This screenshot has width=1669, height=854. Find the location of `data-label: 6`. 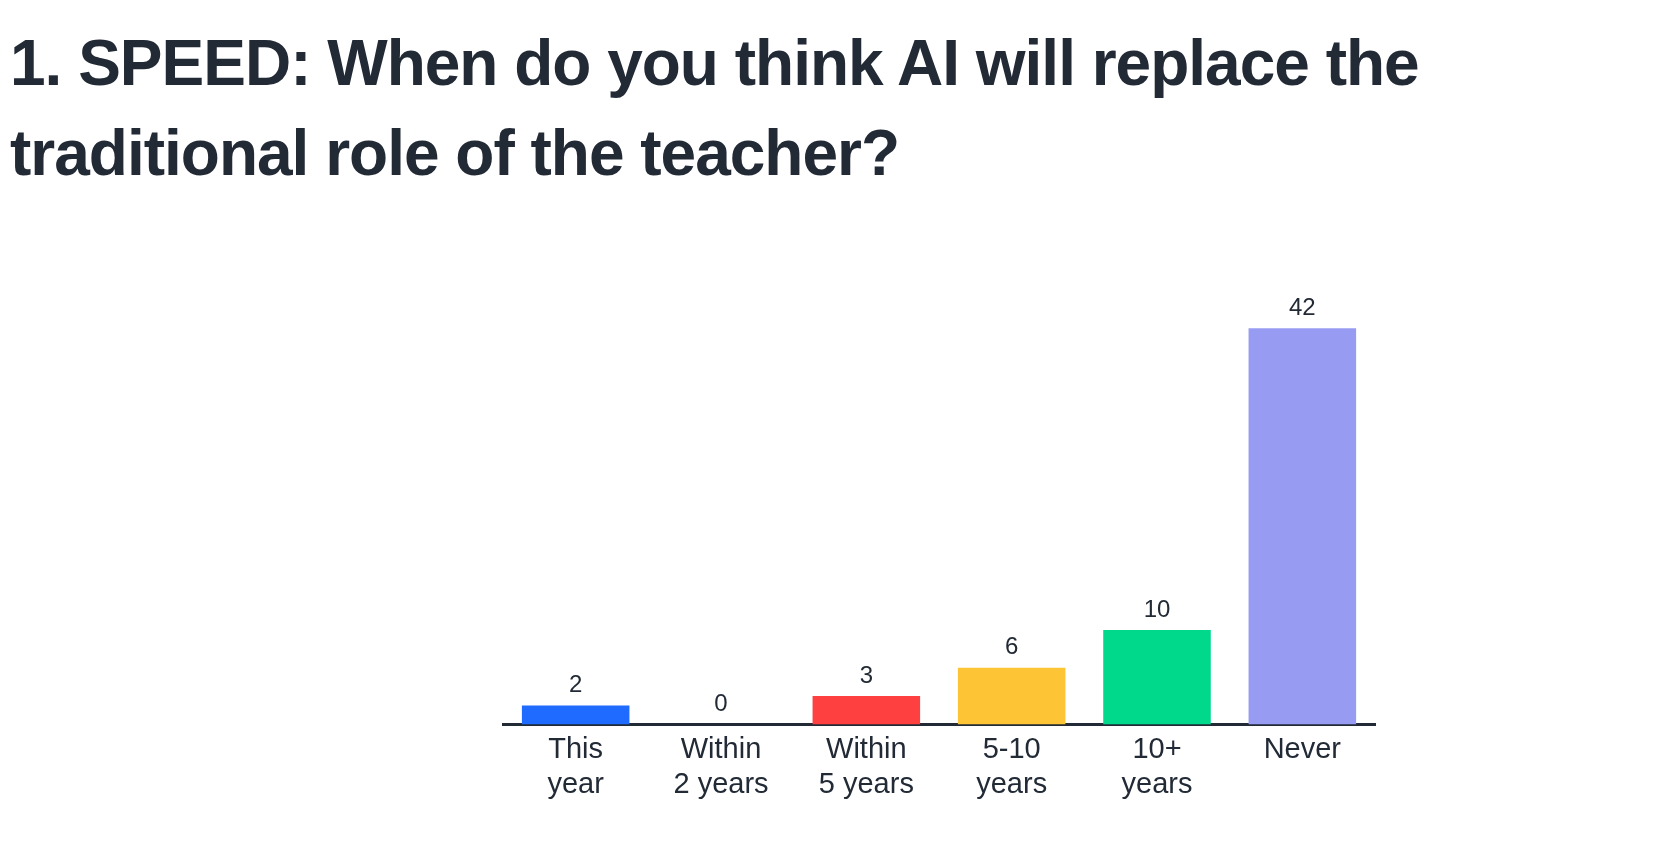

data-label: 6 is located at coordinates (1011, 646).